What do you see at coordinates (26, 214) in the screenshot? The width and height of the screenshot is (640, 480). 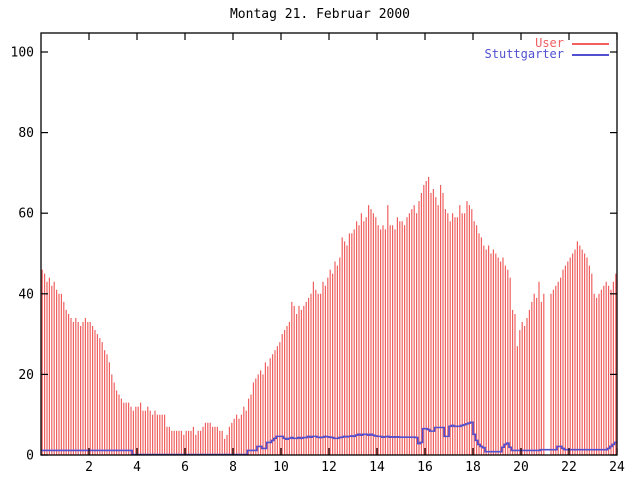 I see `svg-text: 60` at bounding box center [26, 214].